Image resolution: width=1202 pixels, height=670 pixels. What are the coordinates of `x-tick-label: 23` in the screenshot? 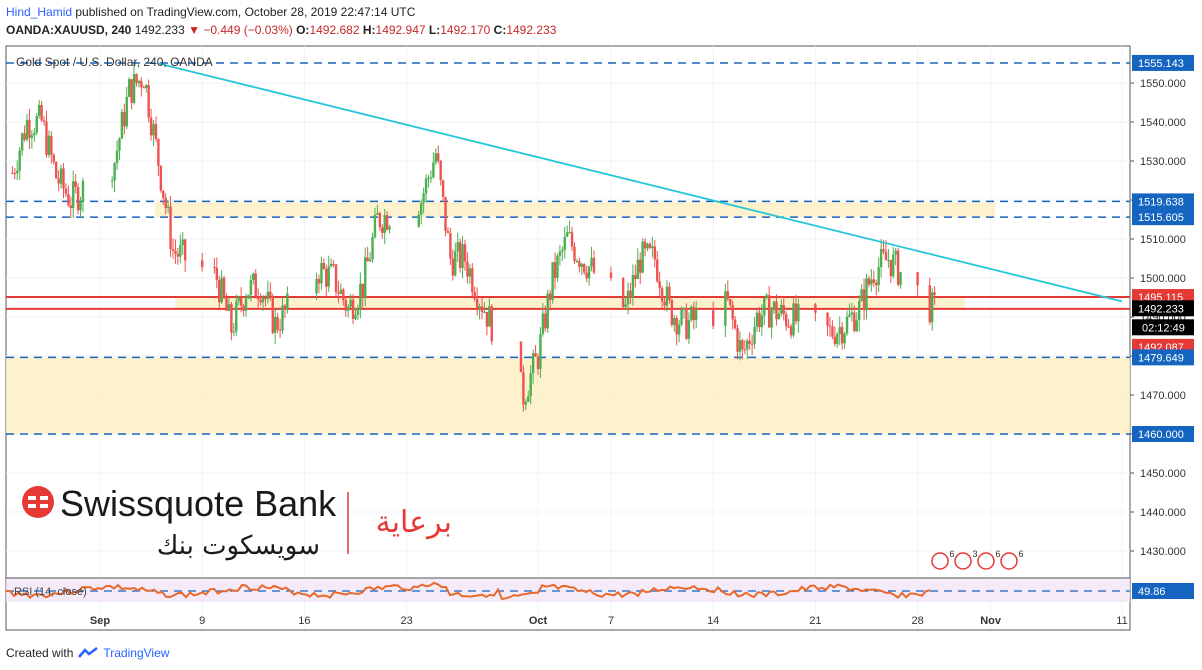 It's located at (406, 621).